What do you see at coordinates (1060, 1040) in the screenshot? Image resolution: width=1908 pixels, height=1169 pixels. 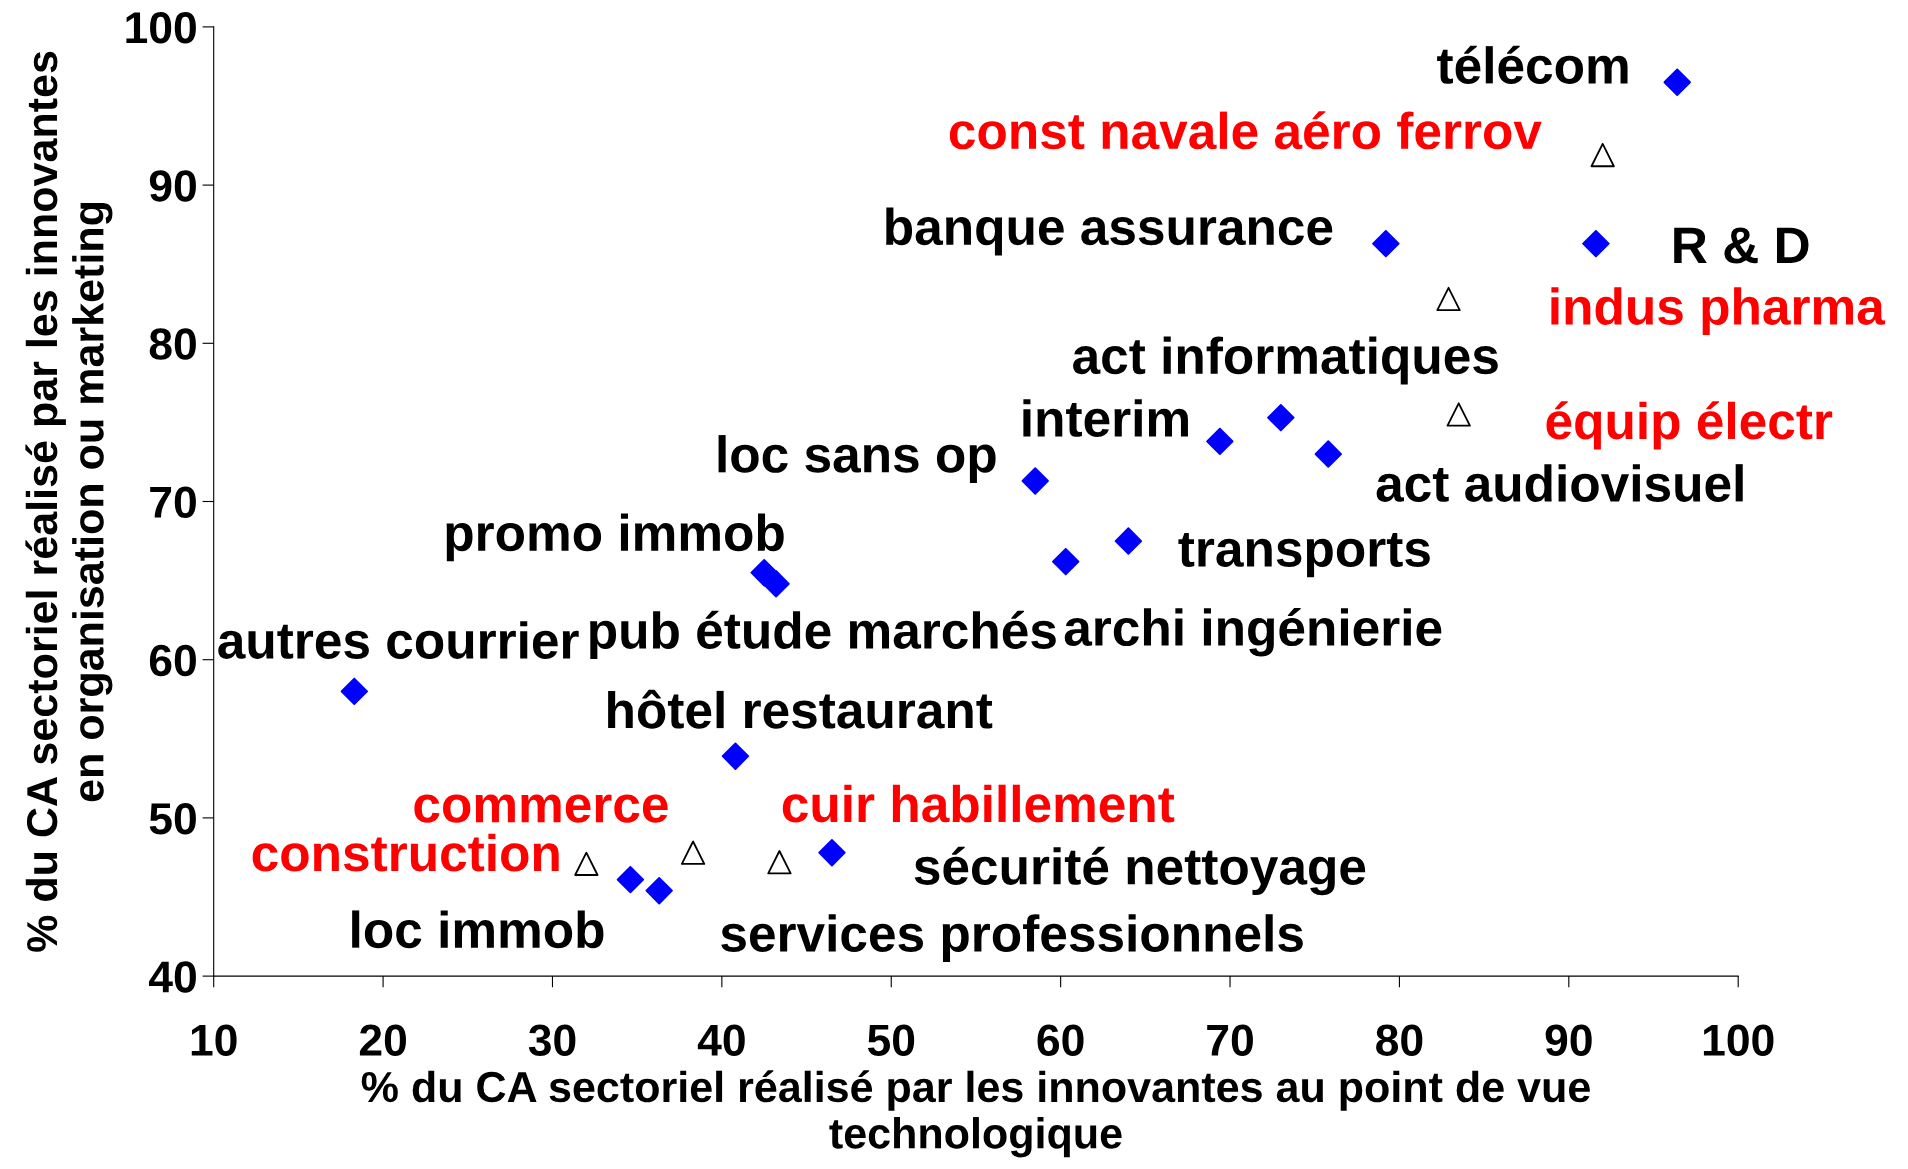 I see `x-tick-label: 60` at bounding box center [1060, 1040].